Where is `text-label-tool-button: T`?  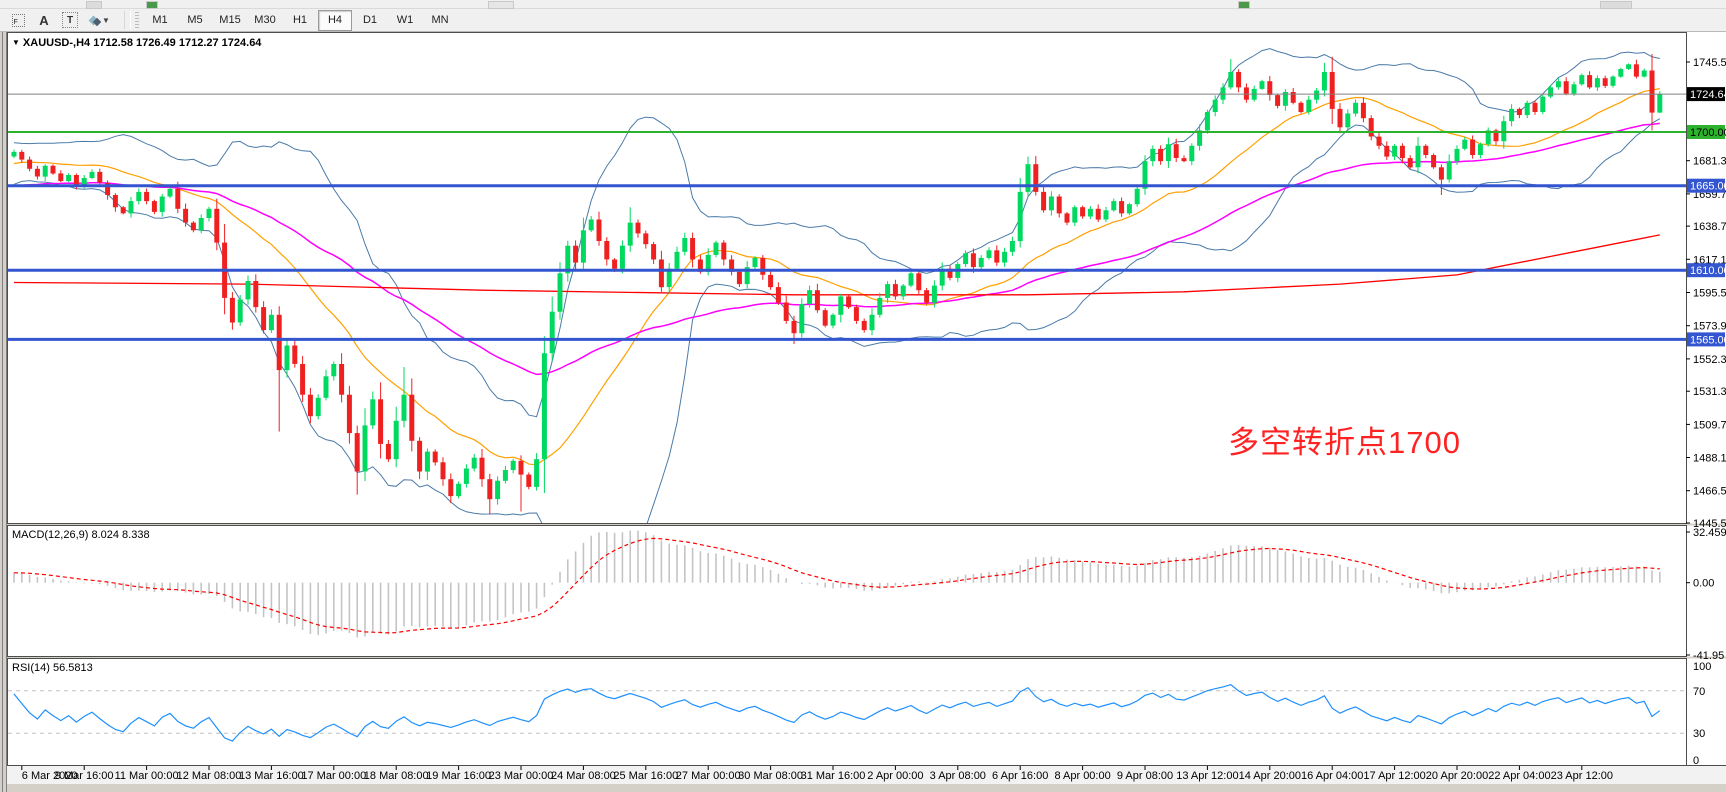 text-label-tool-button: T is located at coordinates (70, 20).